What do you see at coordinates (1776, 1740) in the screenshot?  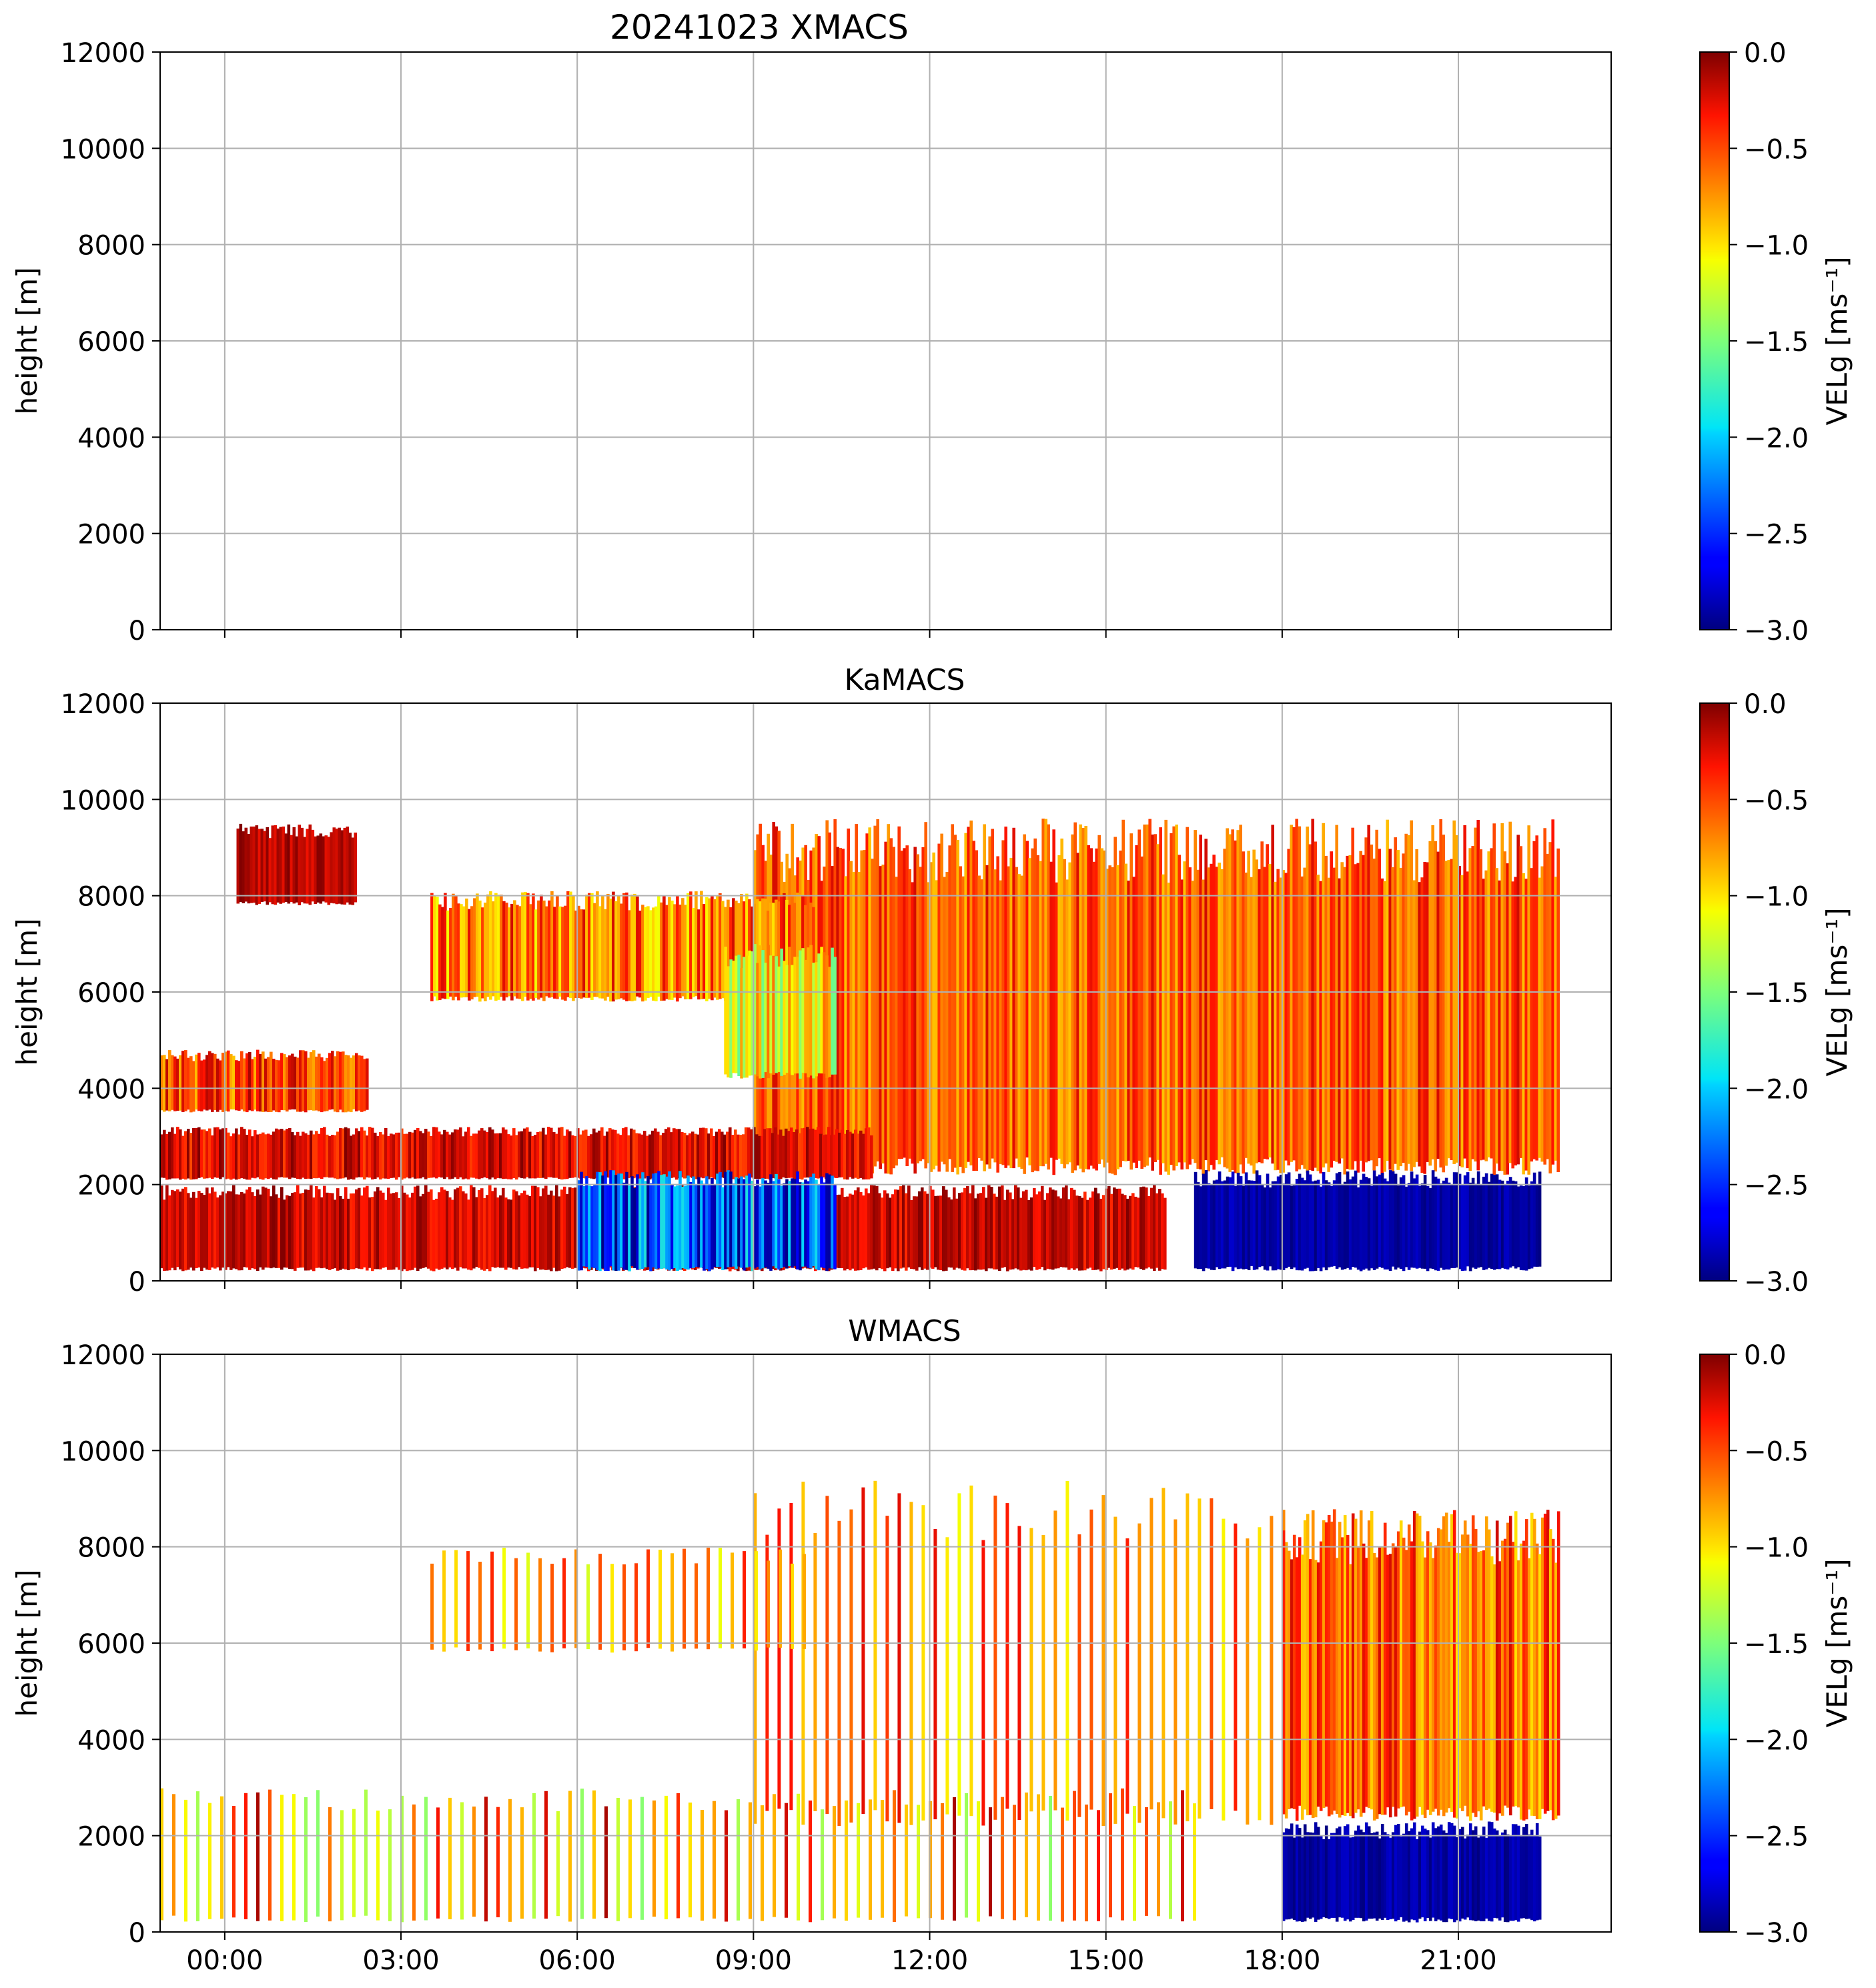 I see `wmacs-cbar-tick-label: −2.0` at bounding box center [1776, 1740].